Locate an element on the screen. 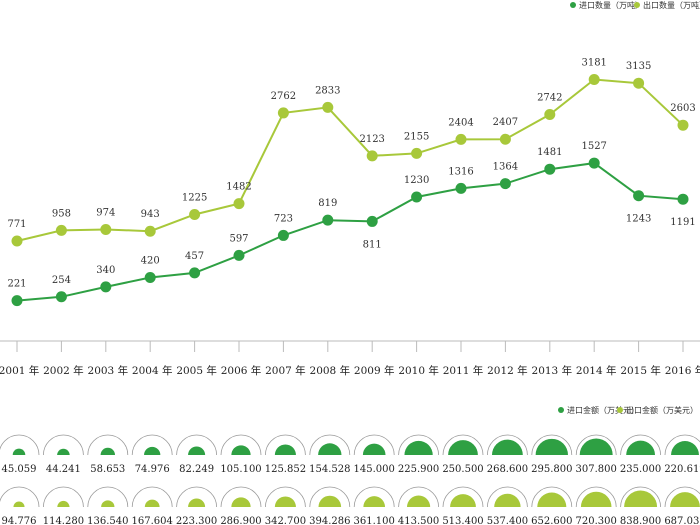  amount-label: 82.249 is located at coordinates (196, 469).